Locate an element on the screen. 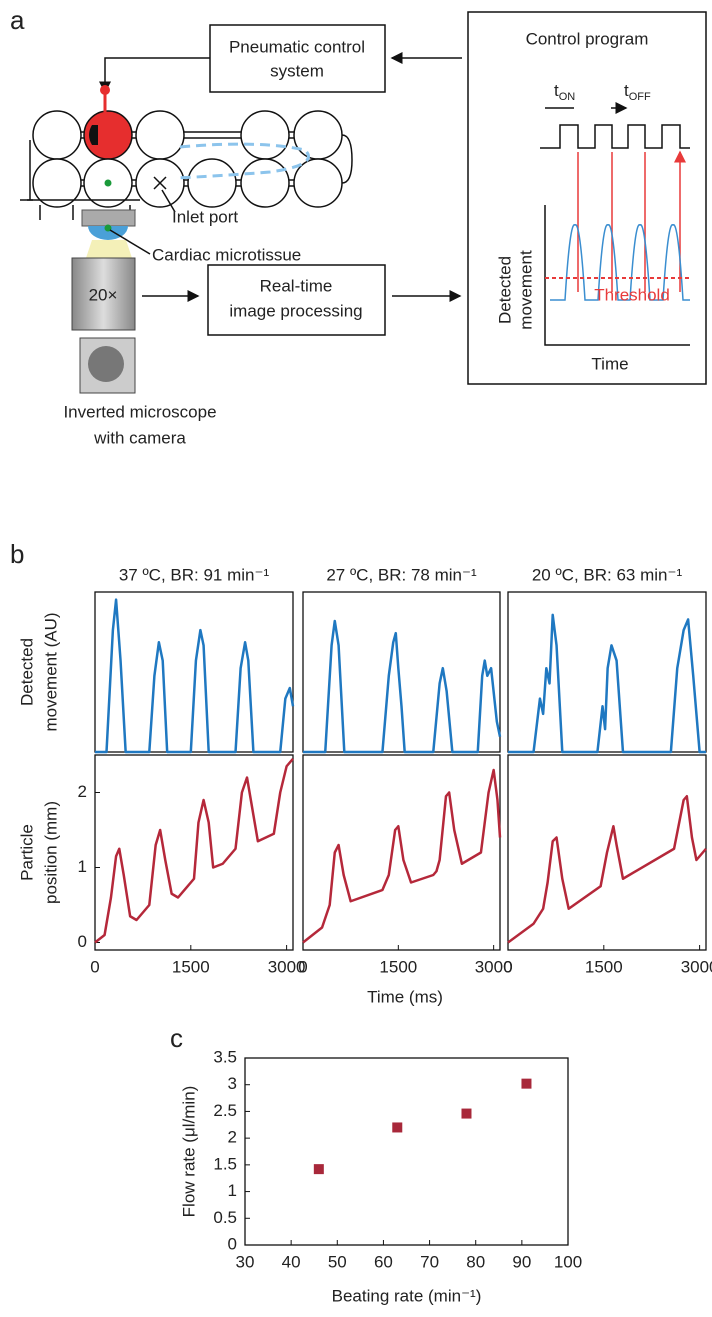 Image resolution: width=712 pixels, height=1317 pixels. axis-label: Detected is located at coordinates (504, 290).